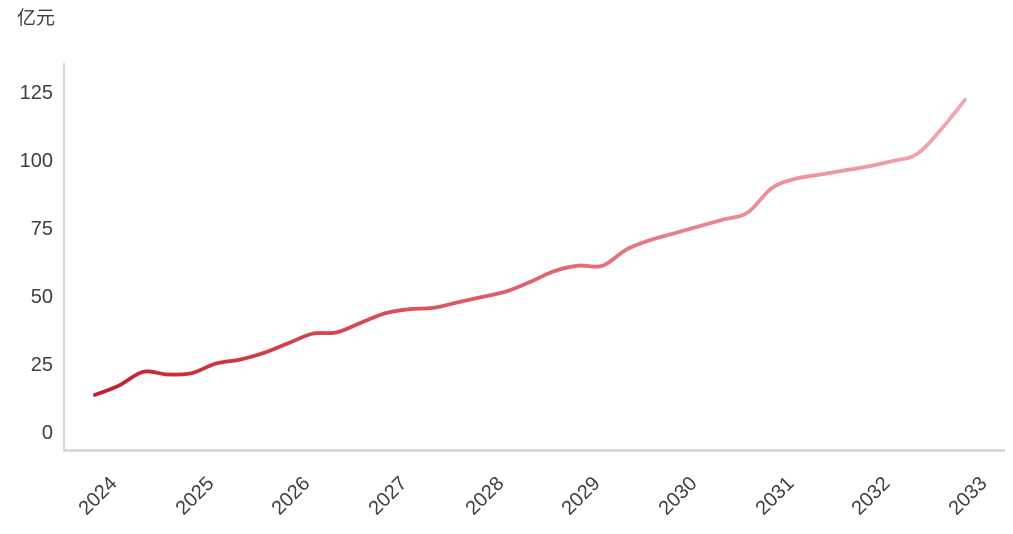 The image size is (1013, 534). Describe the element at coordinates (47, 433) in the screenshot. I see `y-tick-label: 0` at that location.